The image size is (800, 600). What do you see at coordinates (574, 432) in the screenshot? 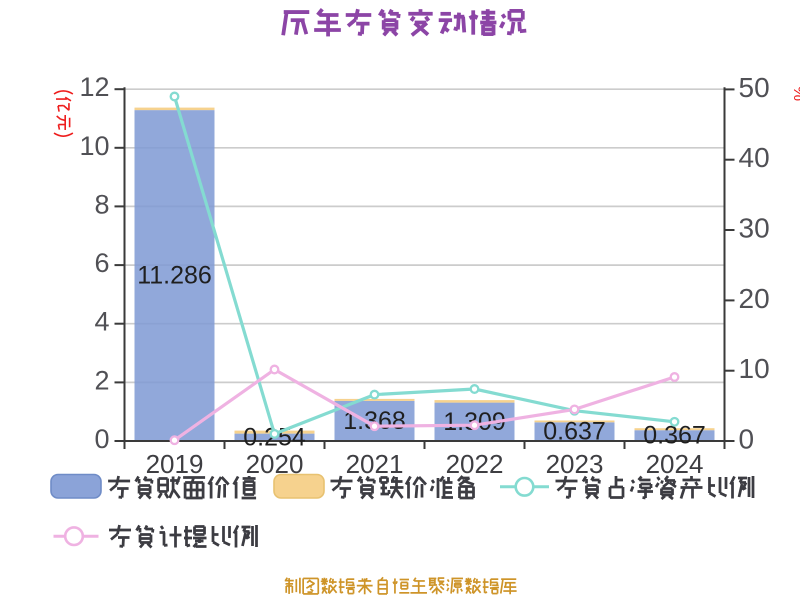
I see `svg-text: 0.637` at bounding box center [574, 432].